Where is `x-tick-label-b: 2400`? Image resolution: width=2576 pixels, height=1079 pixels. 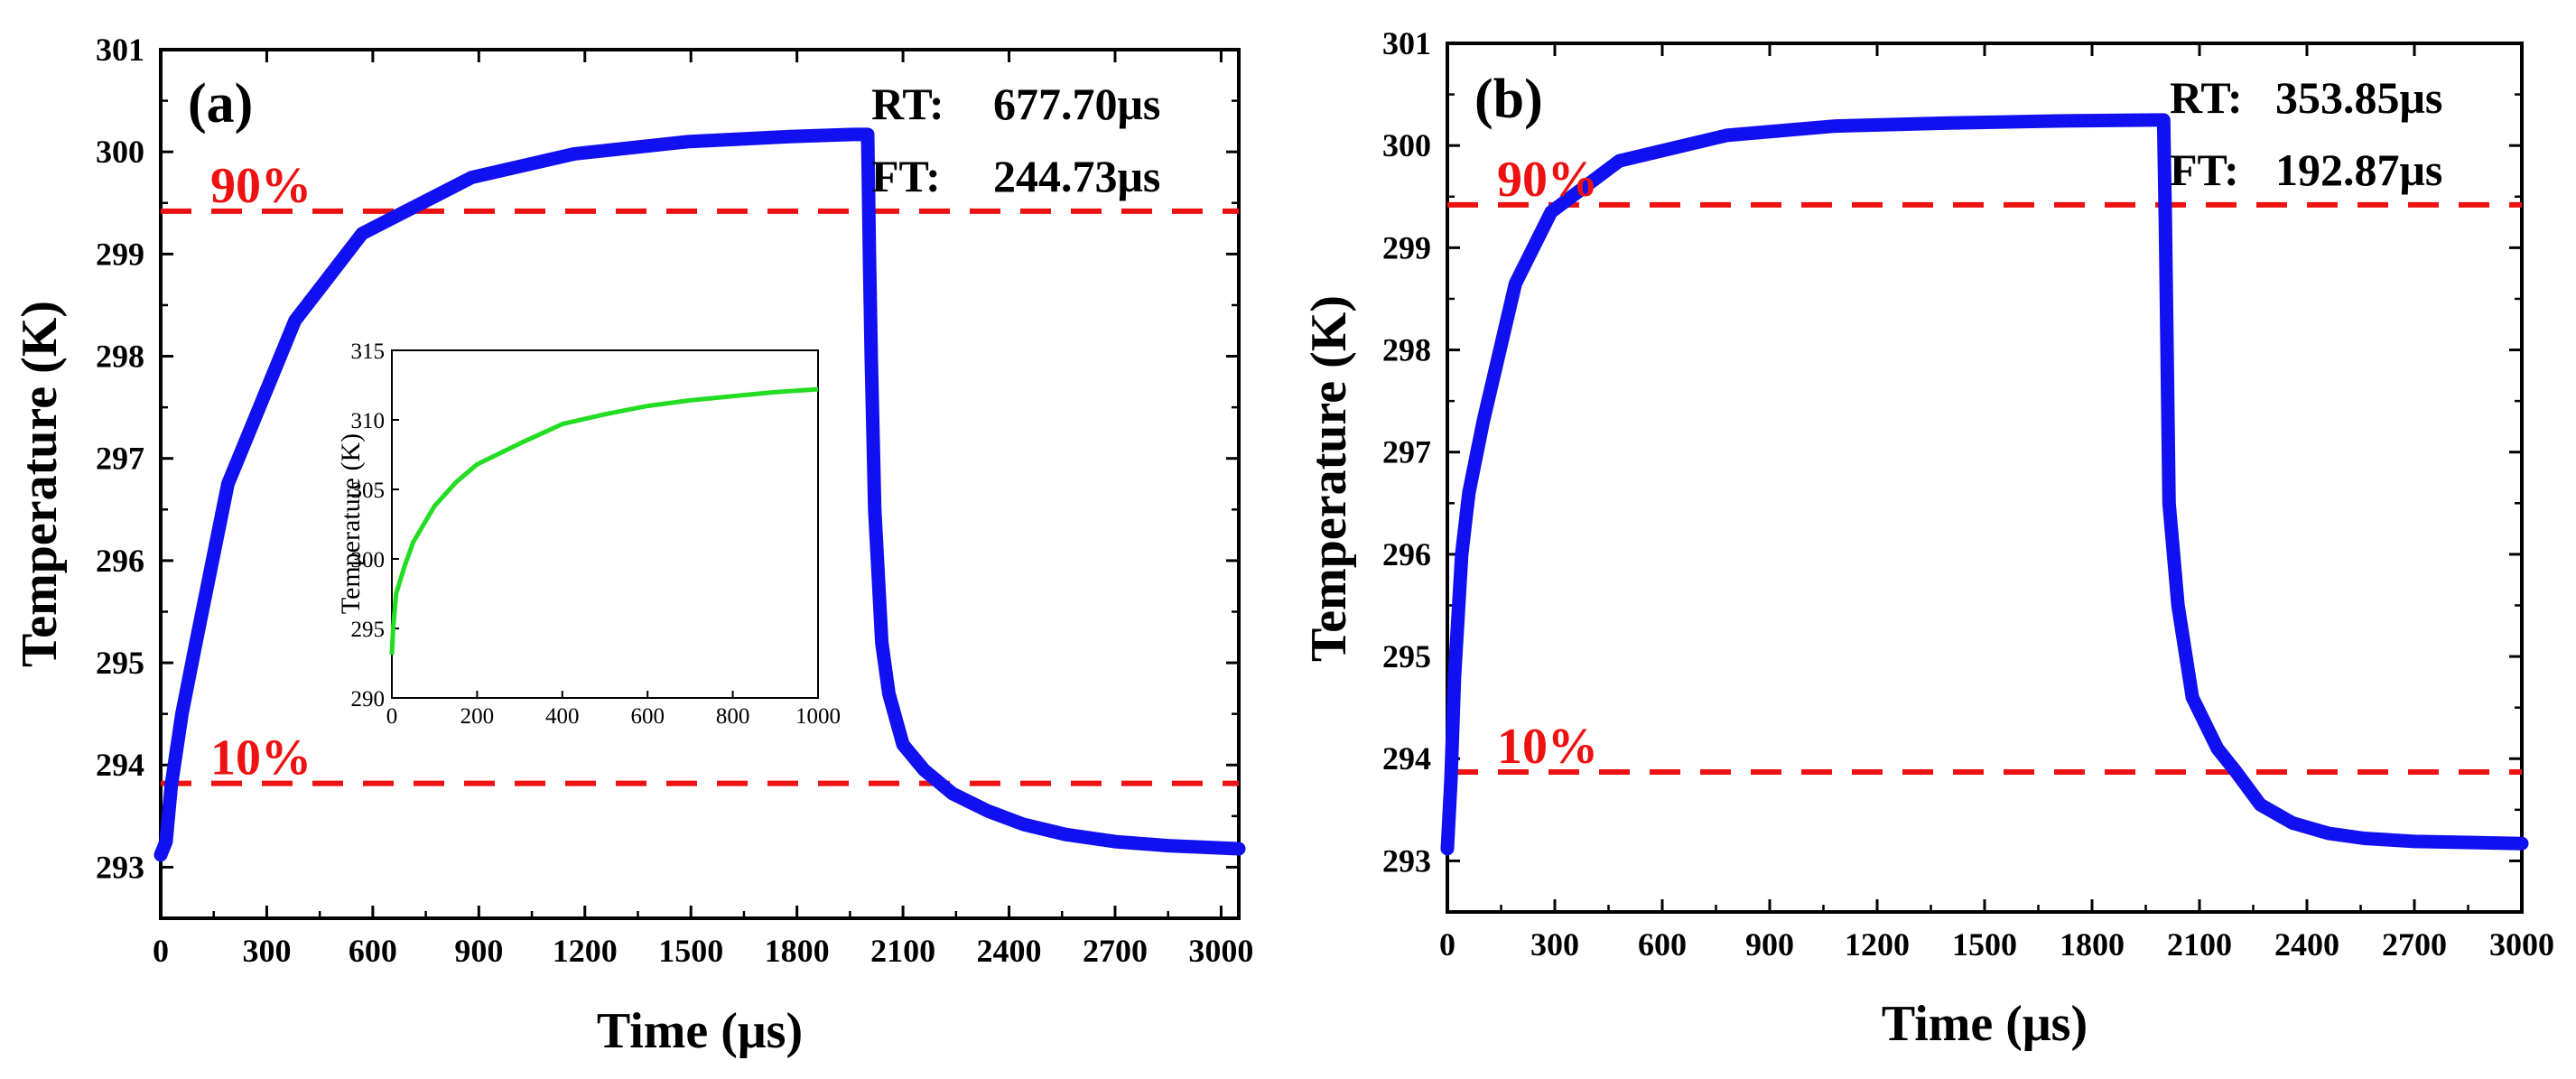
x-tick-label-b: 2400 is located at coordinates (2306, 945).